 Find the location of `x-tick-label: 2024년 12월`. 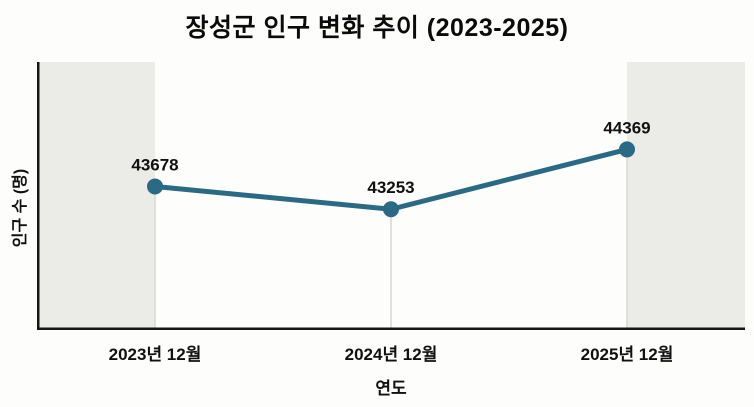

x-tick-label: 2024년 12월 is located at coordinates (391, 354).